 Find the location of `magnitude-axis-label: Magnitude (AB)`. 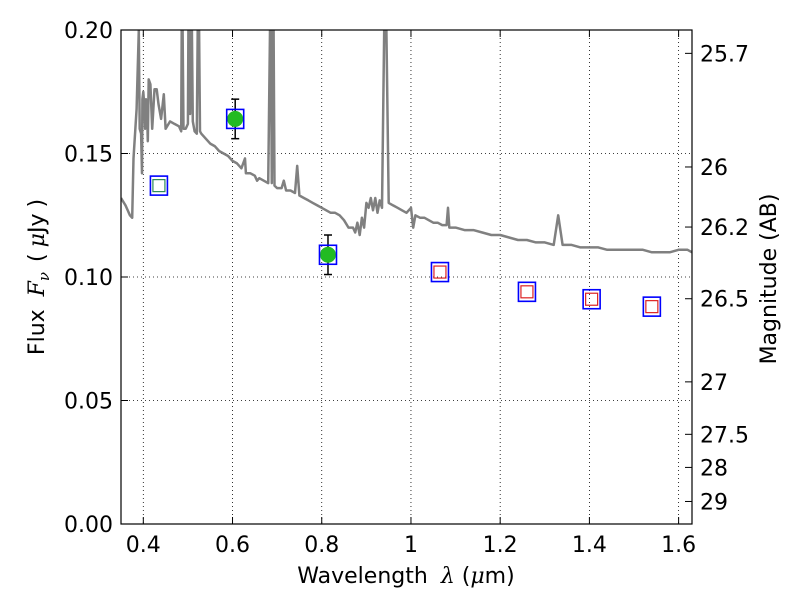

magnitude-axis-label: Magnitude (AB) is located at coordinates (769, 279).